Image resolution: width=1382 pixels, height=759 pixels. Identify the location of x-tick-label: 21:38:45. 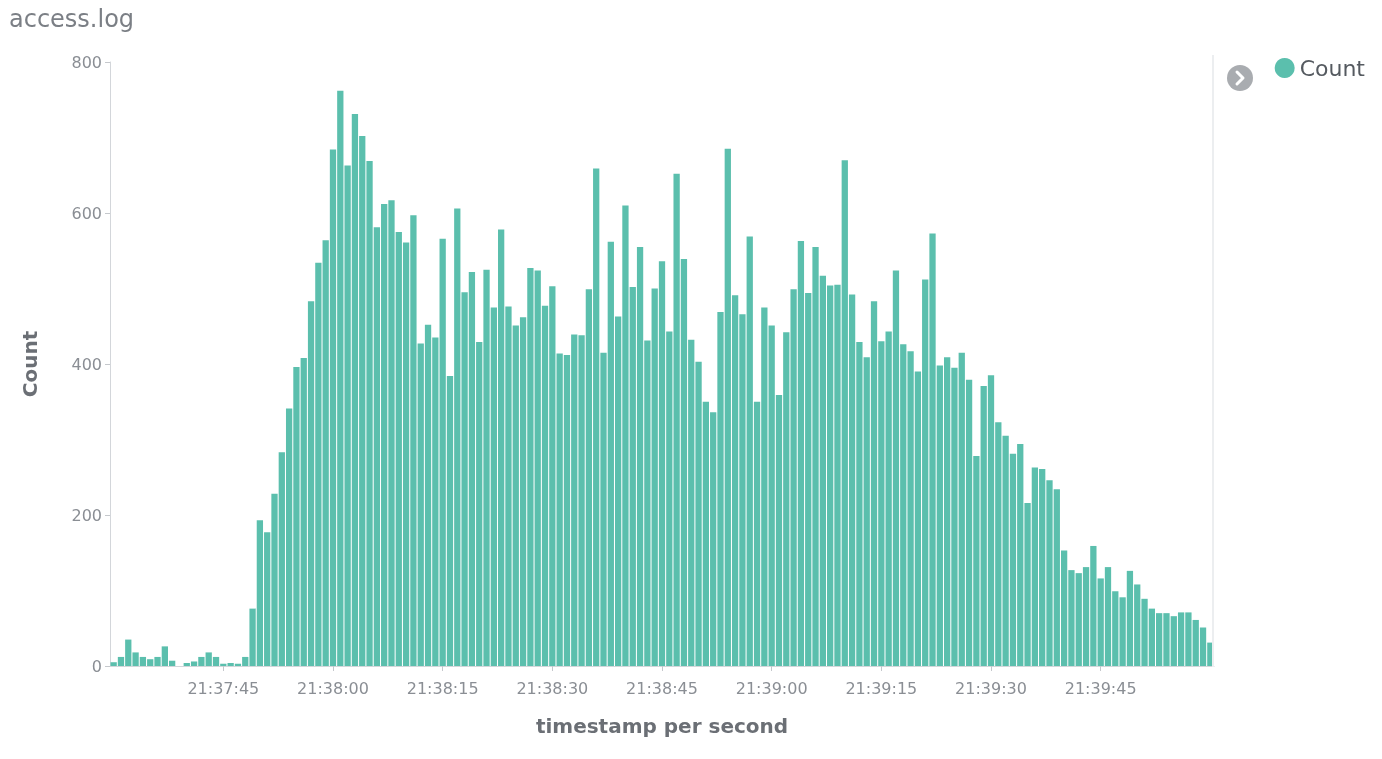
(662, 688).